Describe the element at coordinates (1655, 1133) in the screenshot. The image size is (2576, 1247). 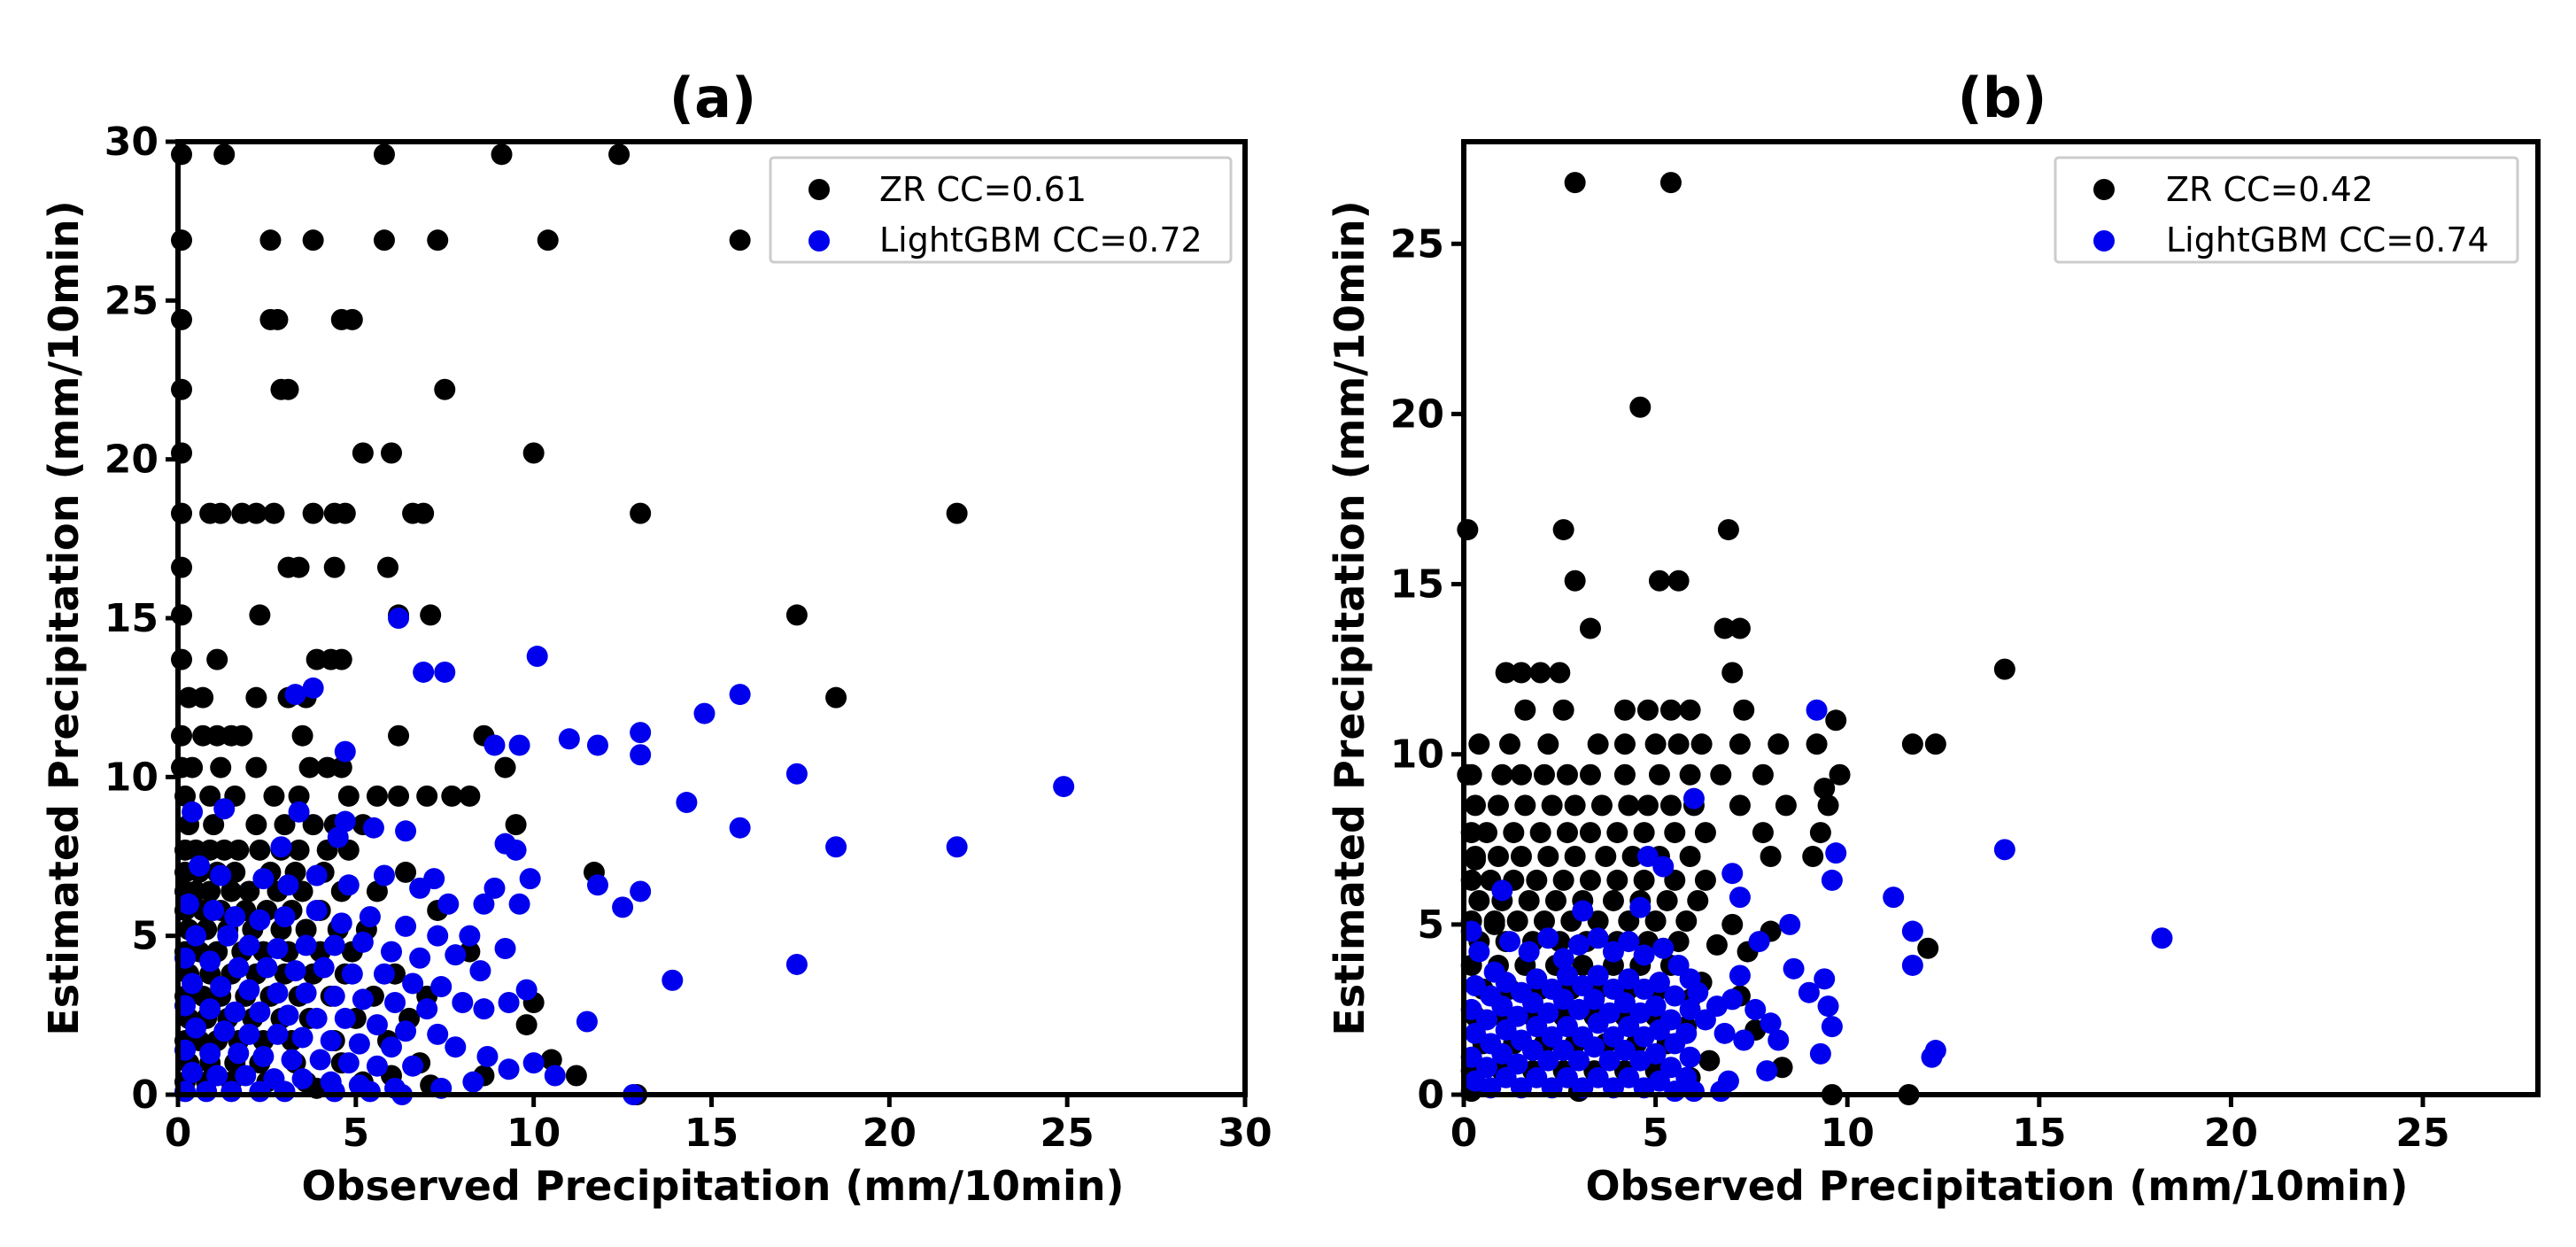
I see `panel-b-x-tick-label: 5` at that location.